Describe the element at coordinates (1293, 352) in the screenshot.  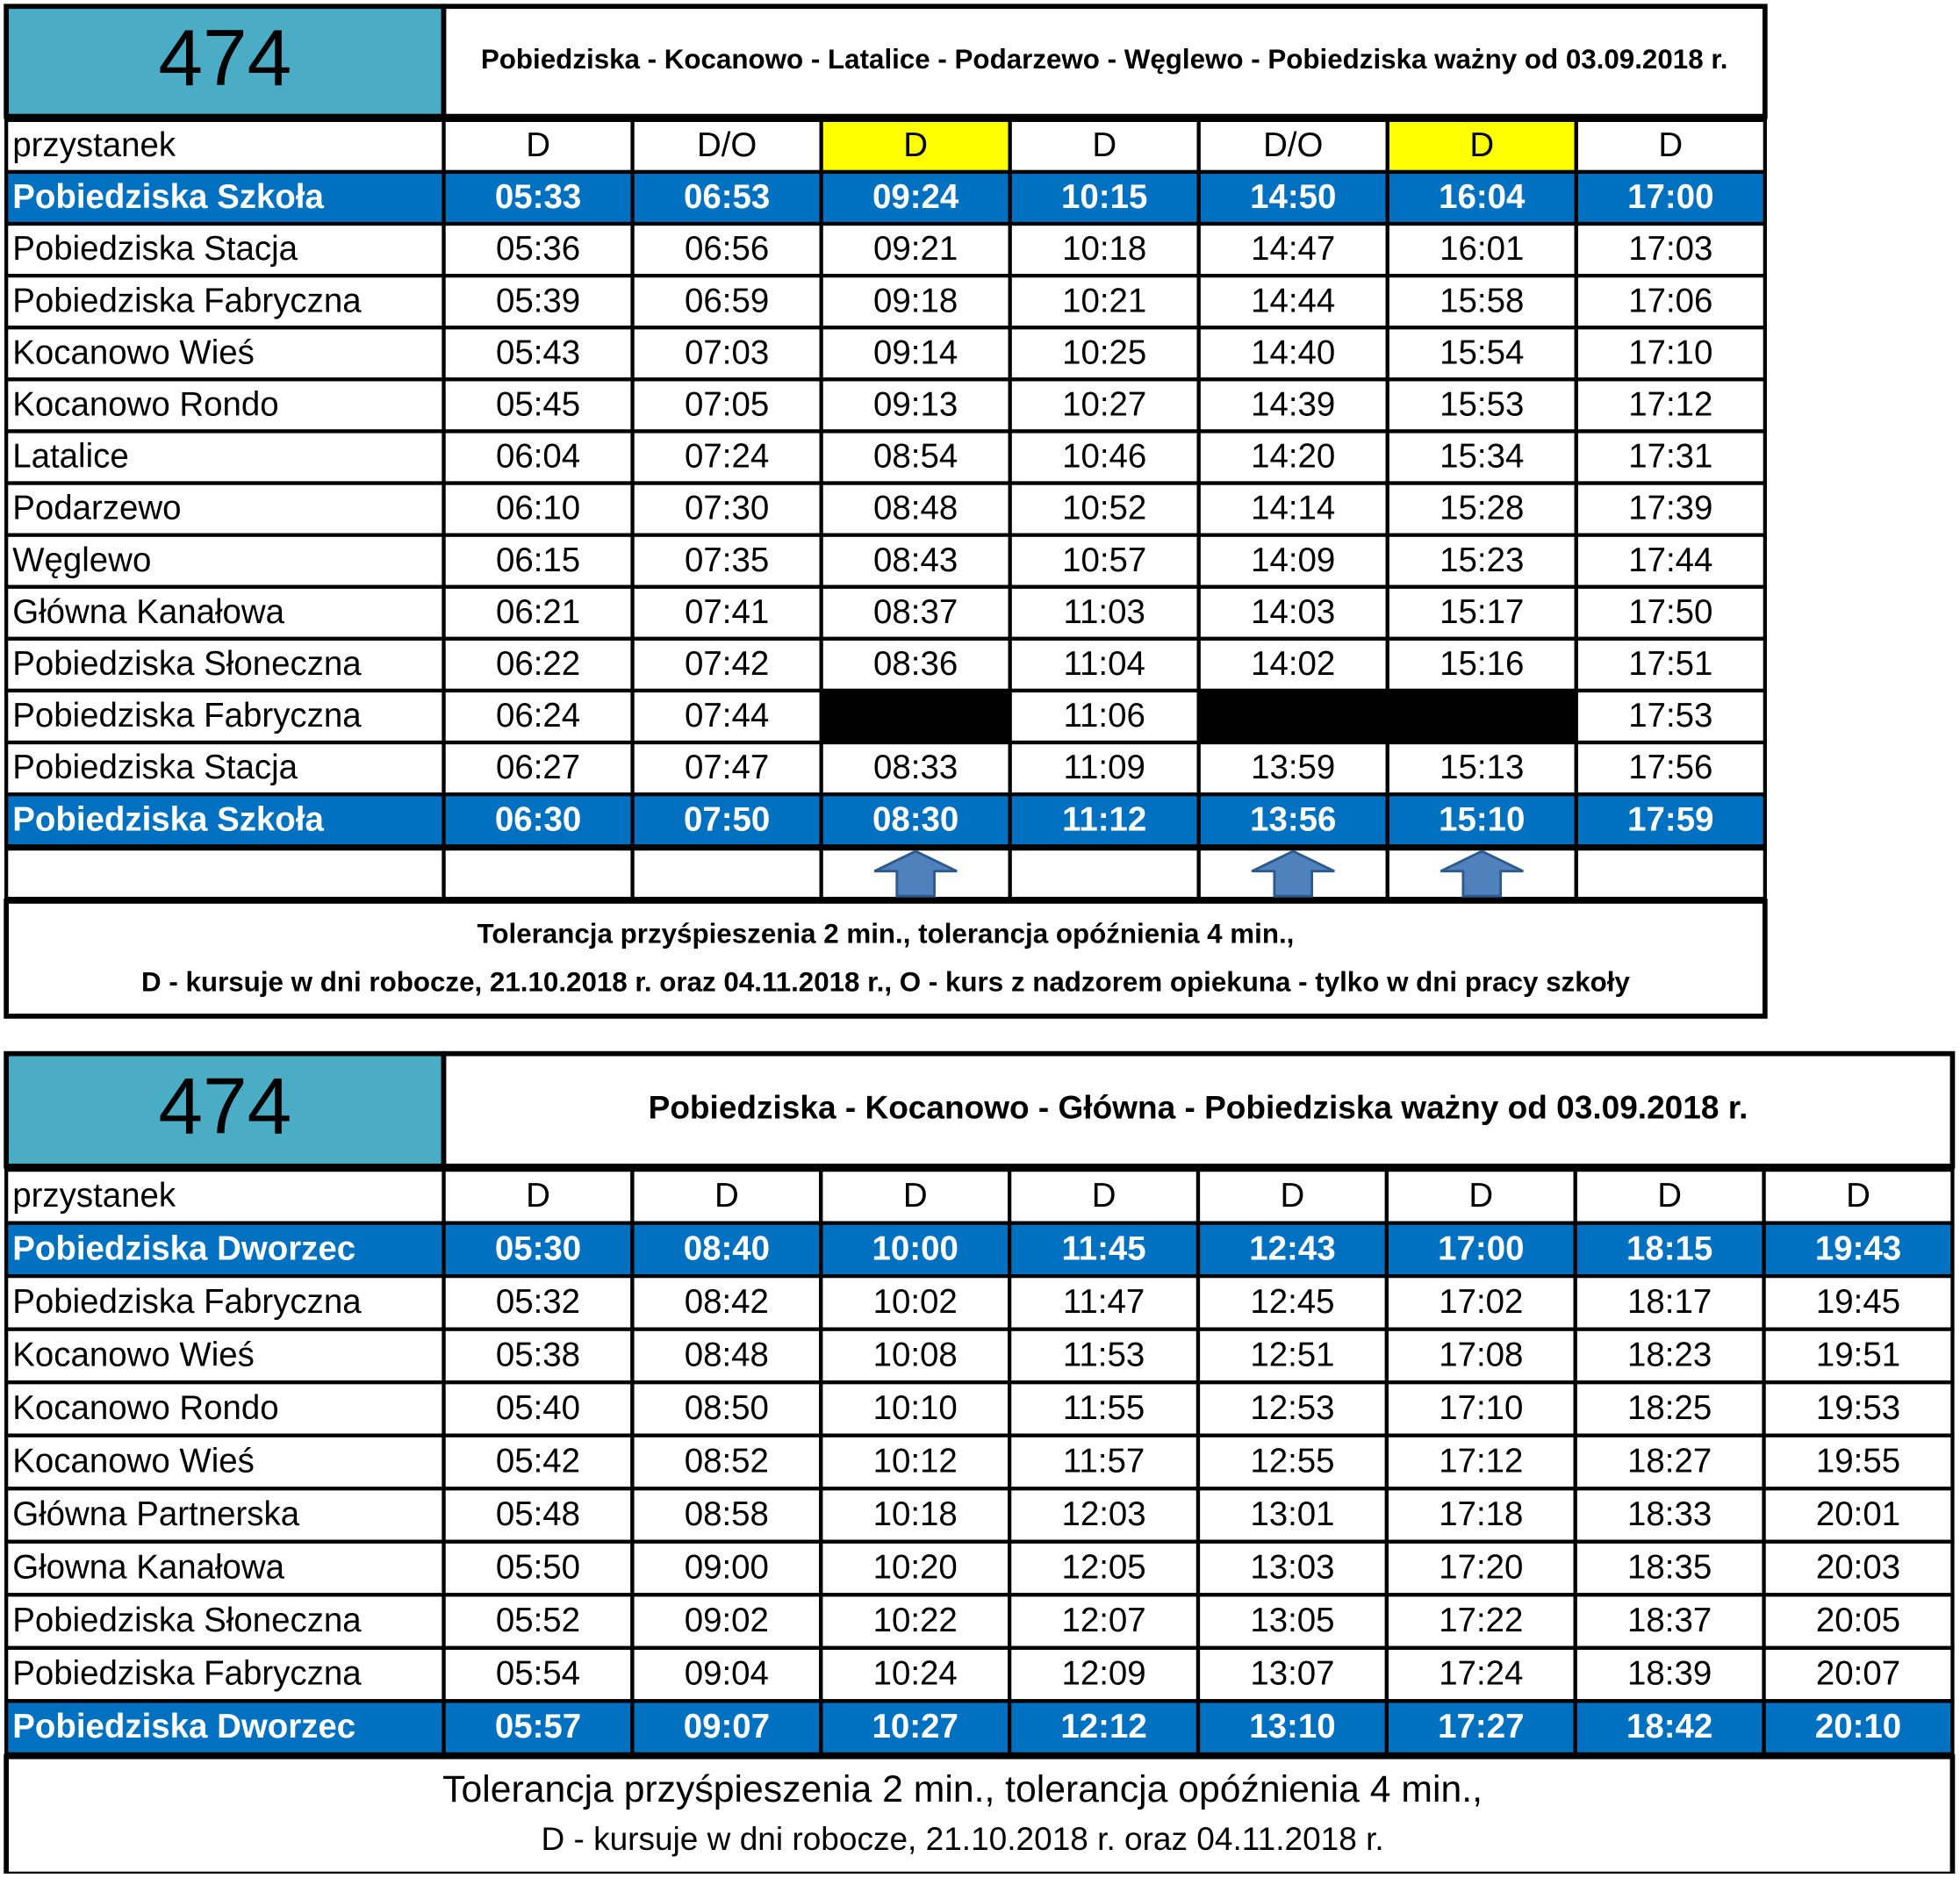
I see `cell-text: 14:40` at that location.